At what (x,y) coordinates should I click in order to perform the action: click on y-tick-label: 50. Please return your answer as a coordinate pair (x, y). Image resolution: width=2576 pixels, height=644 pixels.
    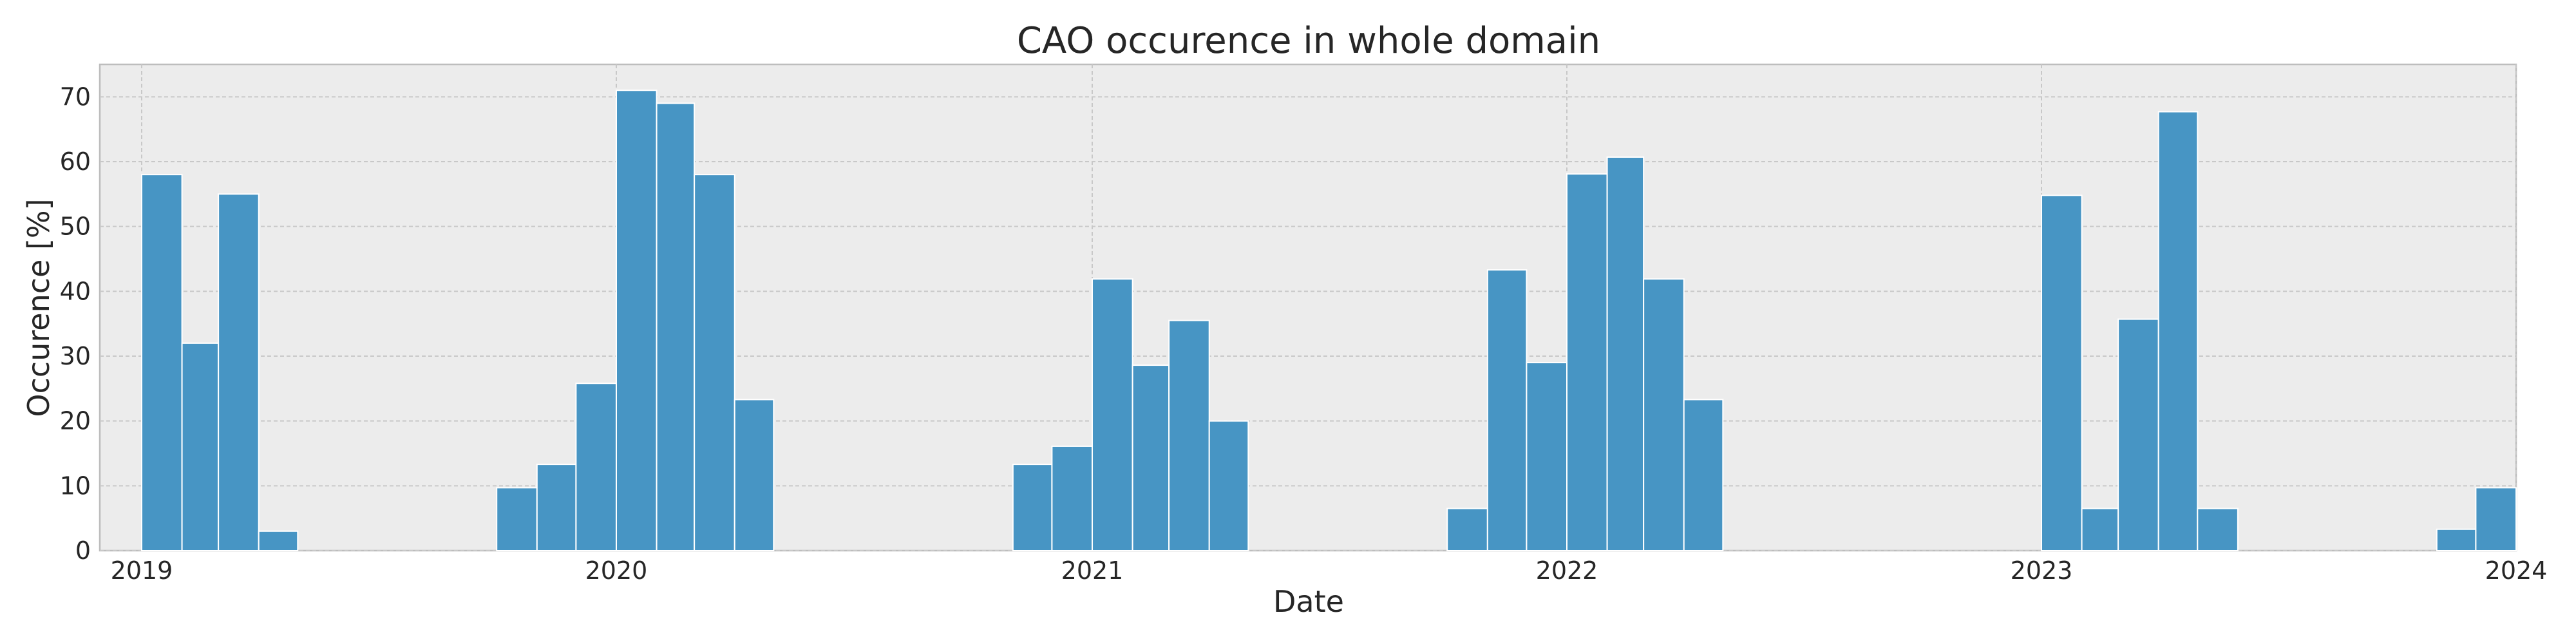
    Looking at the image, I should click on (75, 227).